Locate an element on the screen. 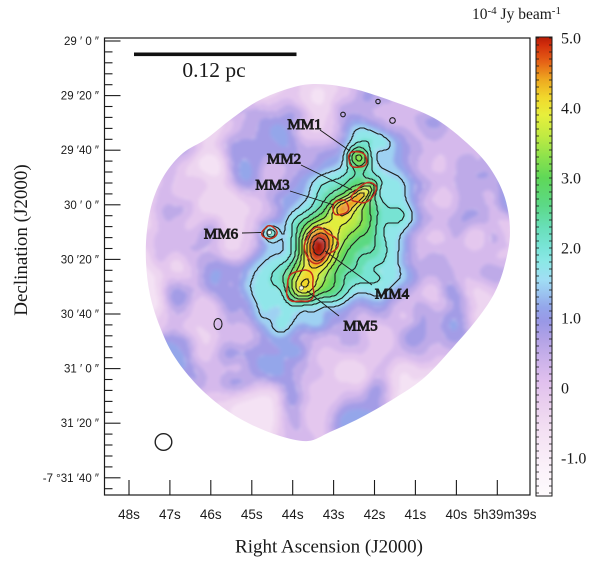 Image resolution: width=600 pixels, height=568 pixels. svg-text: Declination (J2000) is located at coordinates (21, 239).